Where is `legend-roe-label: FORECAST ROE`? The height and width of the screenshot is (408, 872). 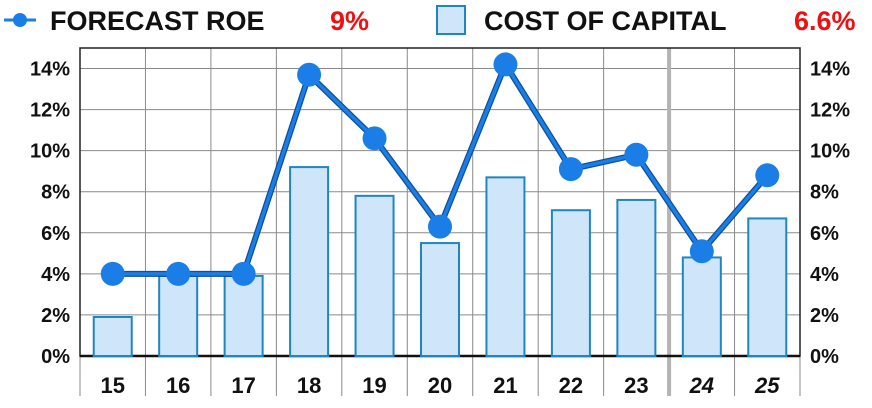 legend-roe-label: FORECAST ROE is located at coordinates (157, 21).